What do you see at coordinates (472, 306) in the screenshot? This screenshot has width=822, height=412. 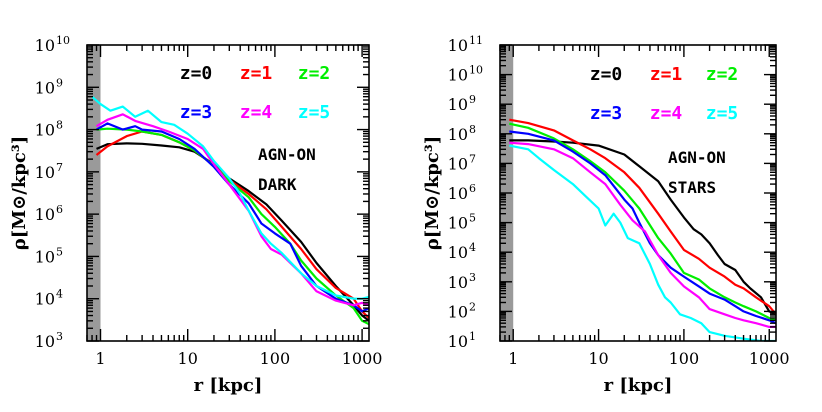 I see `y-tick-exponent: 2` at bounding box center [472, 306].